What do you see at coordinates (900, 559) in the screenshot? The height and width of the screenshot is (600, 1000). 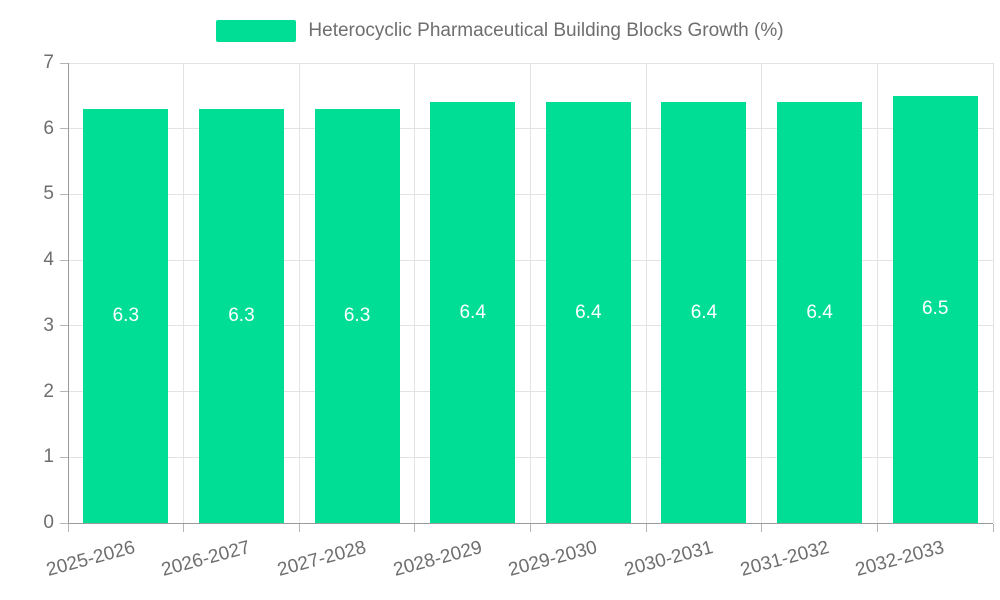 I see `x-axis-label: 2032-2033` at bounding box center [900, 559].